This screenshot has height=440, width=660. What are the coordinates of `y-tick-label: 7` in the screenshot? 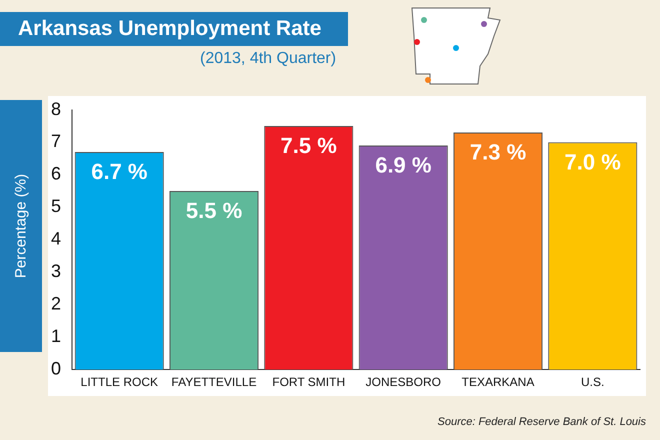 It's located at (56, 141).